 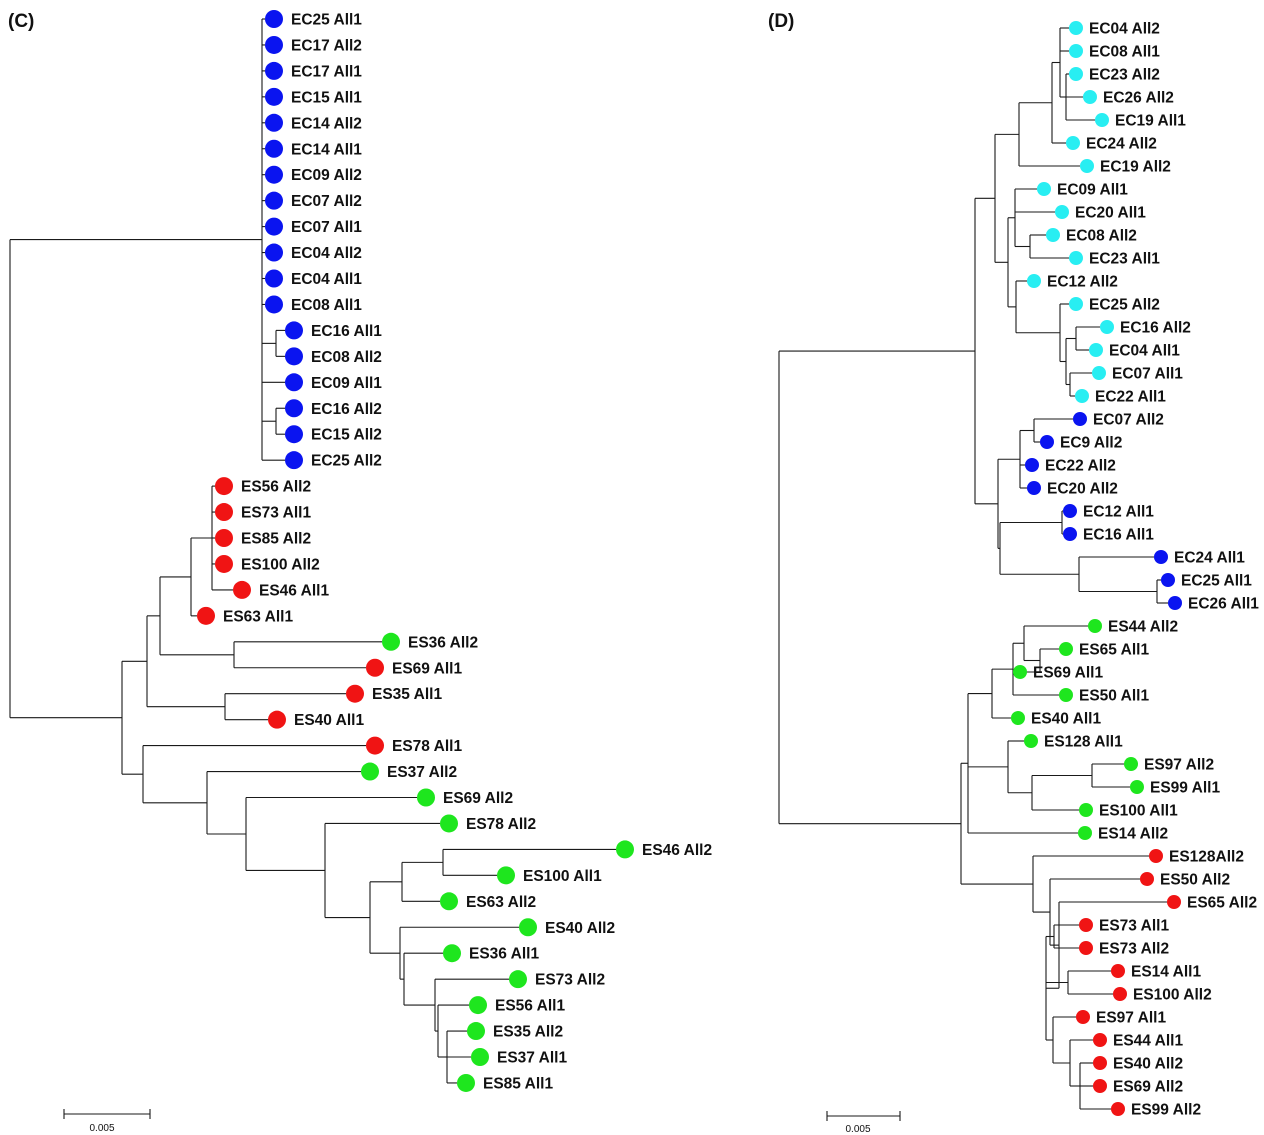 I want to click on tree-leaf: ES69 All1, so click(x=1058, y=673).